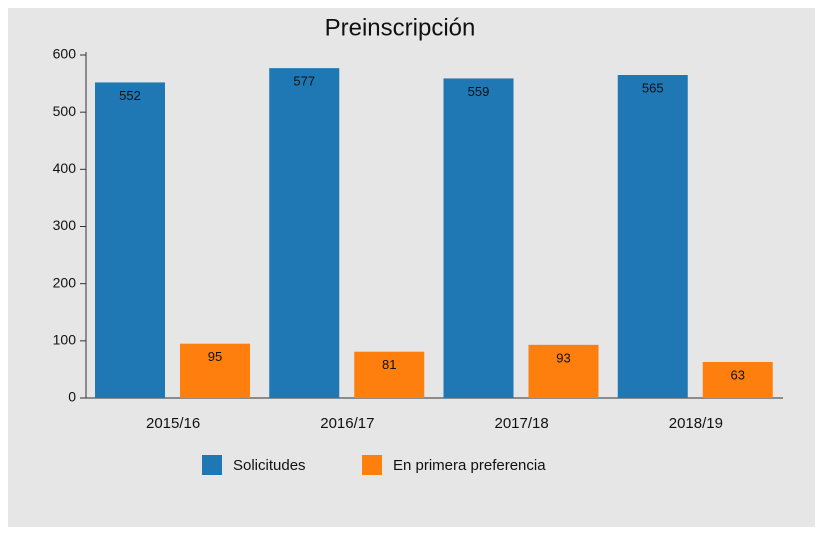 Image resolution: width=823 pixels, height=540 pixels. Describe the element at coordinates (130, 95) in the screenshot. I see `data-label: 552` at that location.